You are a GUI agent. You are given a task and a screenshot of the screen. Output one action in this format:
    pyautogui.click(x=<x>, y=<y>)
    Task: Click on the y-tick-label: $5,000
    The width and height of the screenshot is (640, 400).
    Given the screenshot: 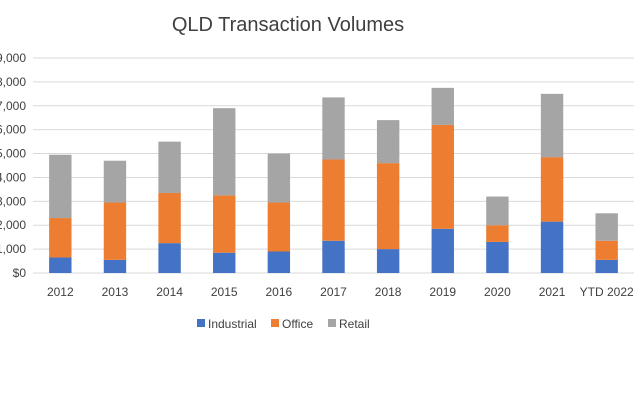 What is the action you would take?
    pyautogui.click(x=13, y=154)
    